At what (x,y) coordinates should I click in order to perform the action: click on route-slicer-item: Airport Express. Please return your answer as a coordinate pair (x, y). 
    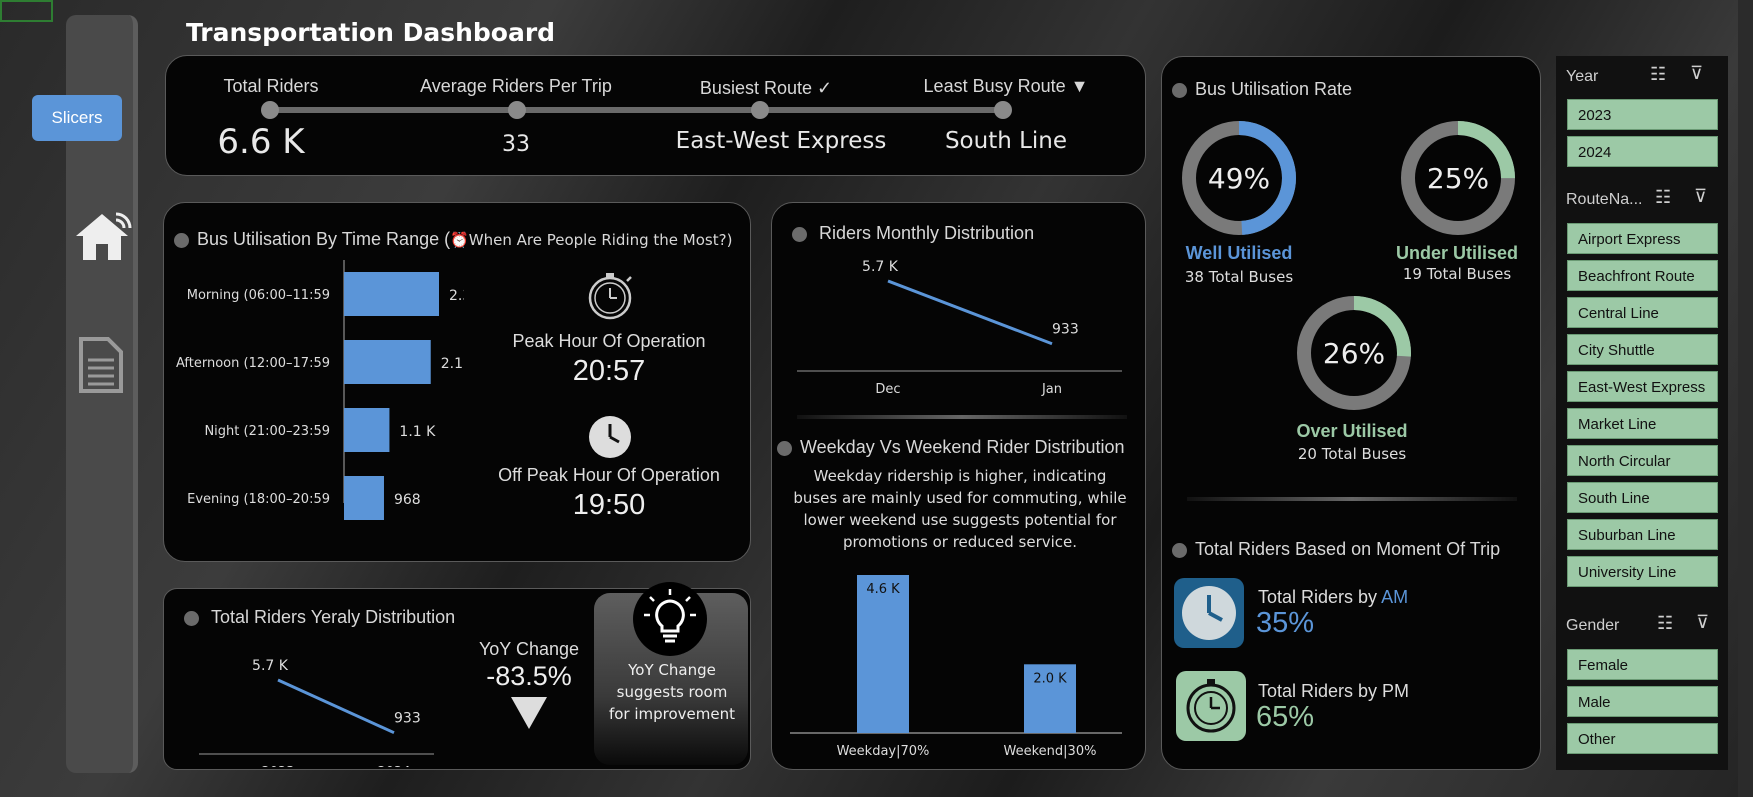
    Looking at the image, I should click on (1642, 238).